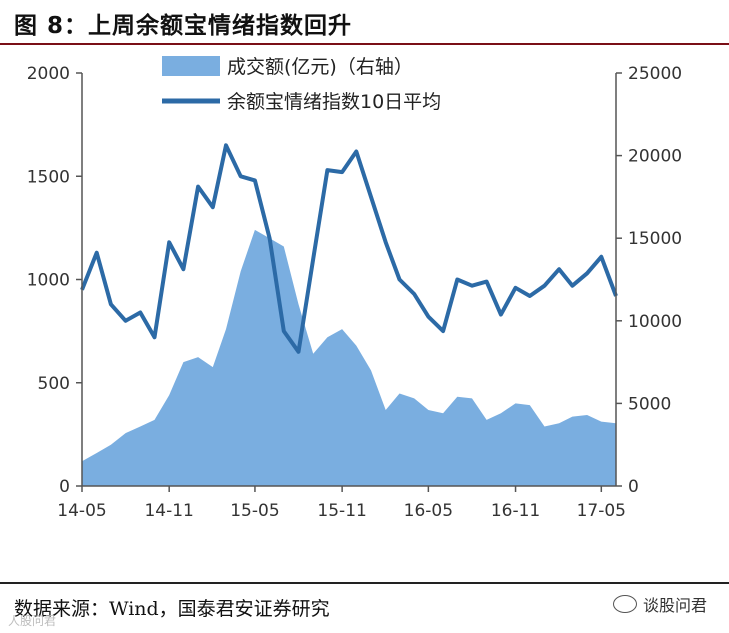 This screenshot has height=633, width=729. I want to click on legend-swatch-volume, so click(191, 66).